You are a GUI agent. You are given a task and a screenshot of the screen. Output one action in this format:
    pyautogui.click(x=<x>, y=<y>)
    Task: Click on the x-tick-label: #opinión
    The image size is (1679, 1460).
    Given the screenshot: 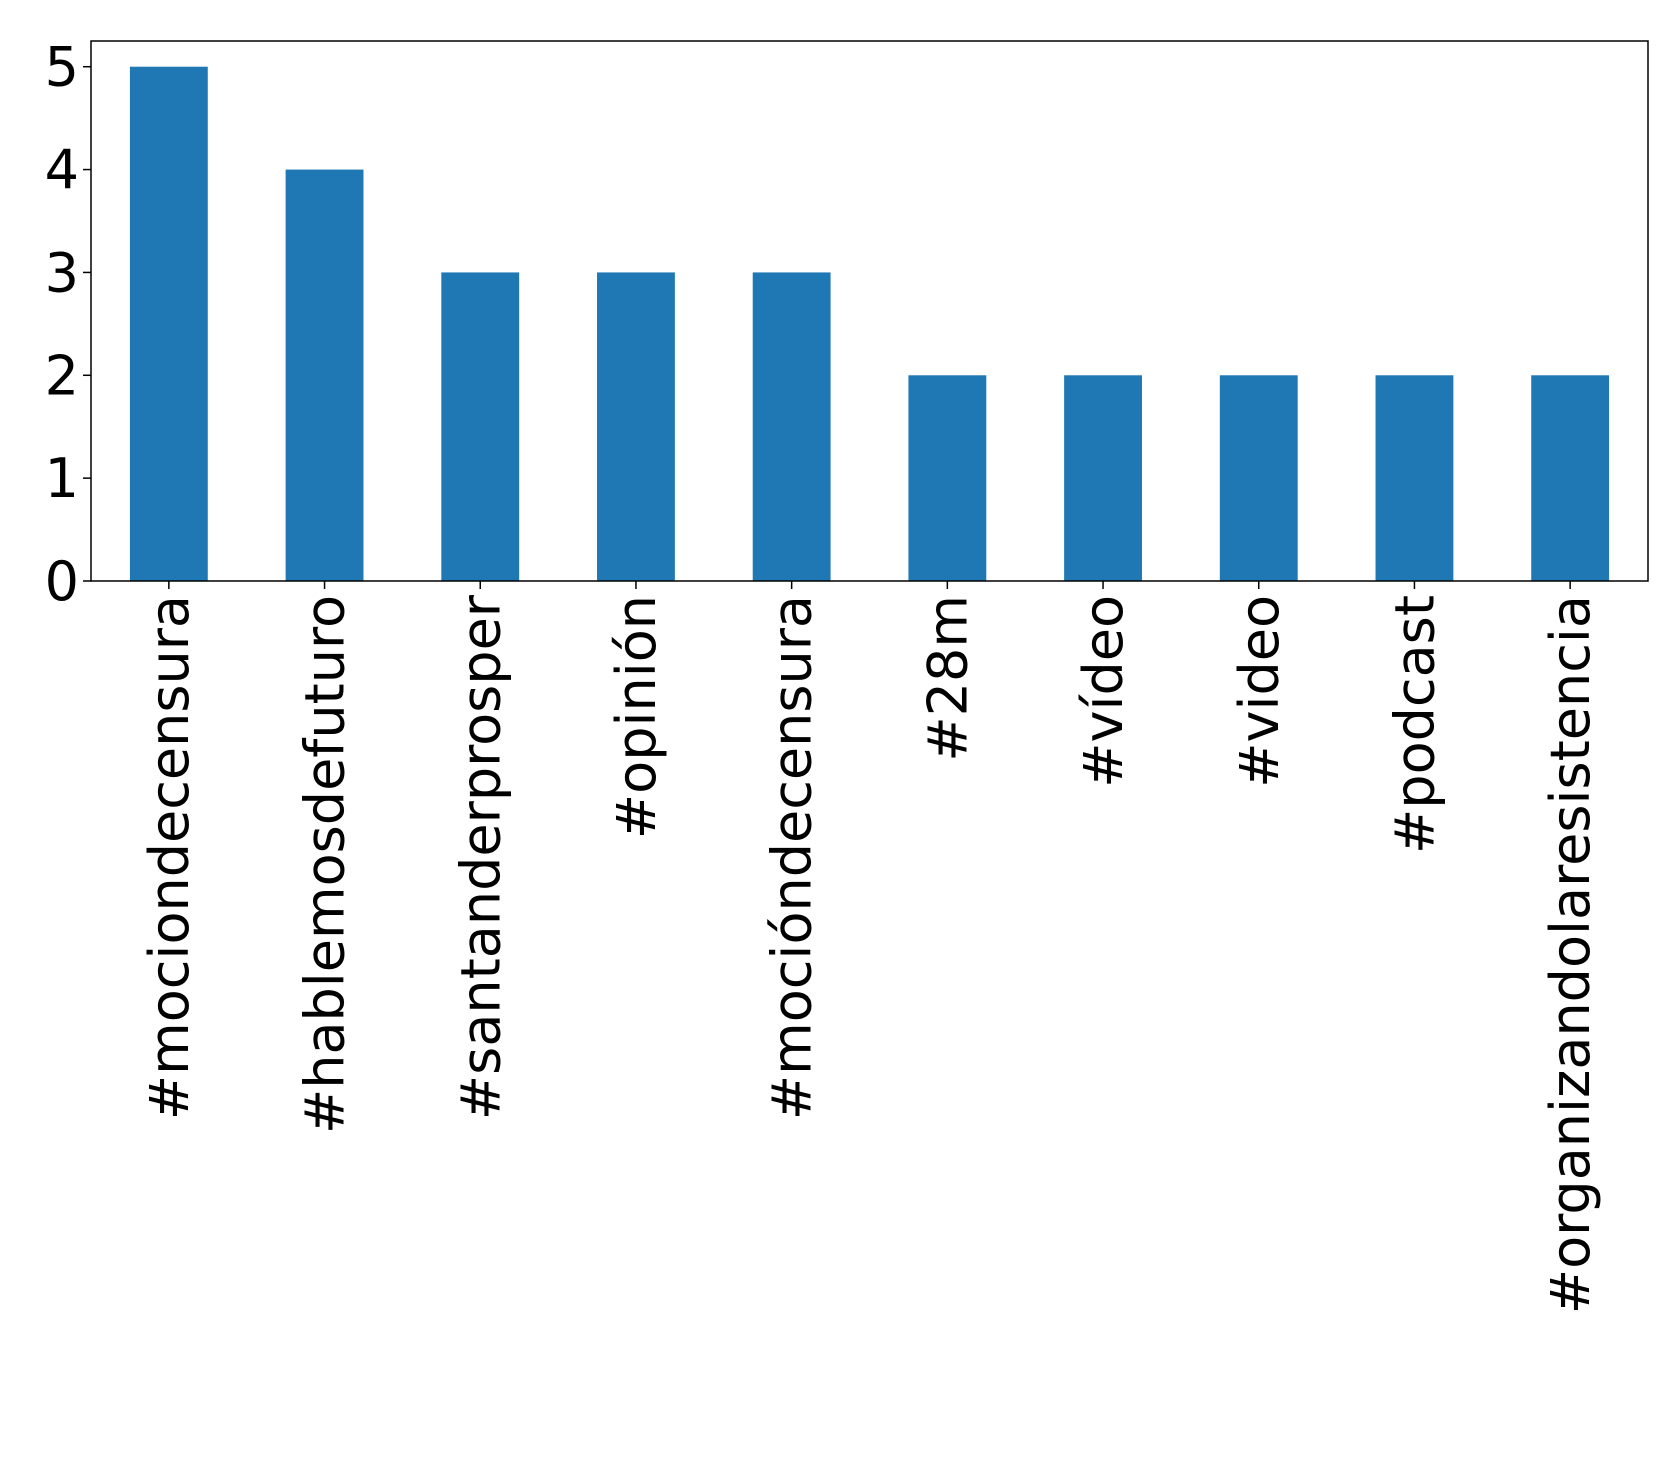 What is the action you would take?
    pyautogui.click(x=636, y=717)
    